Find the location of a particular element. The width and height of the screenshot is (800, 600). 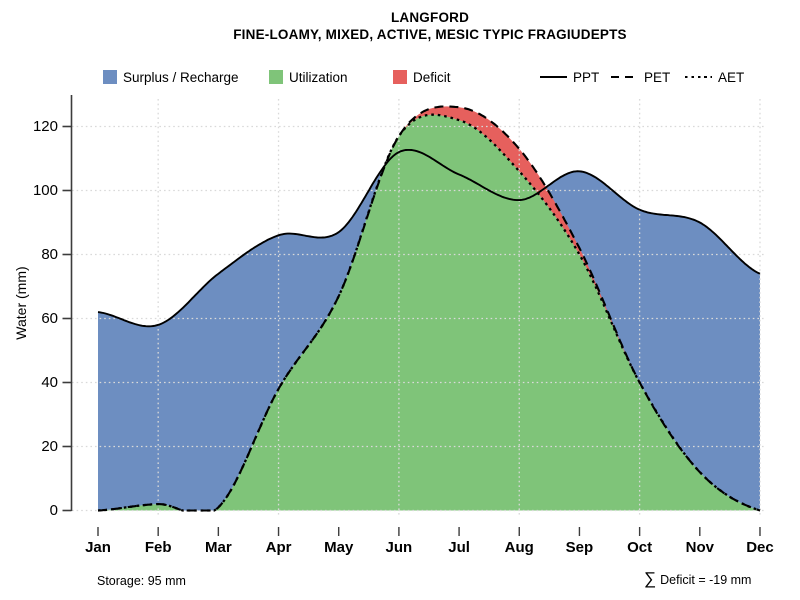

deficit-swatch-icon is located at coordinates (400, 77).